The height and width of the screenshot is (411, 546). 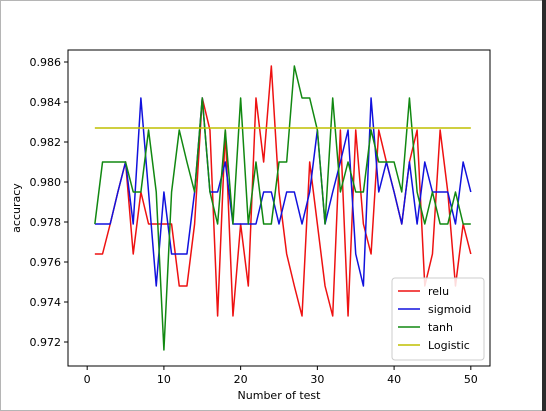 What do you see at coordinates (87, 379) in the screenshot?
I see `x-tick-label: 0` at bounding box center [87, 379].